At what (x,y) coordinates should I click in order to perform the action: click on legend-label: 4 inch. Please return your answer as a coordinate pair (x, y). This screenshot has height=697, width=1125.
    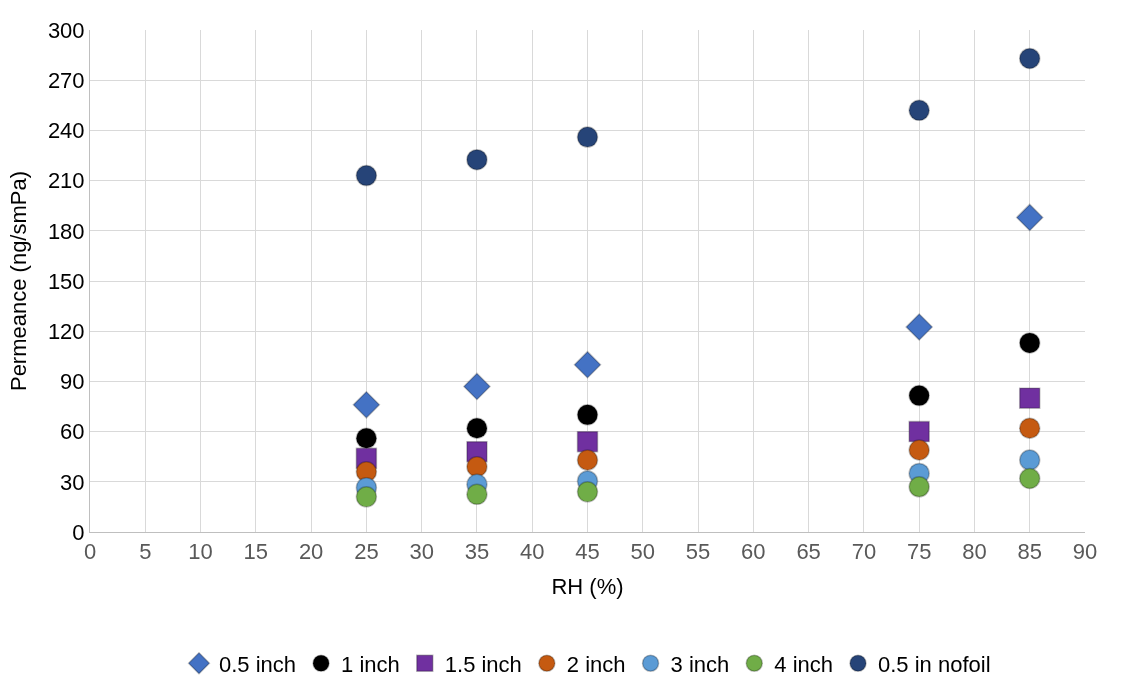
    Looking at the image, I should click on (803, 664).